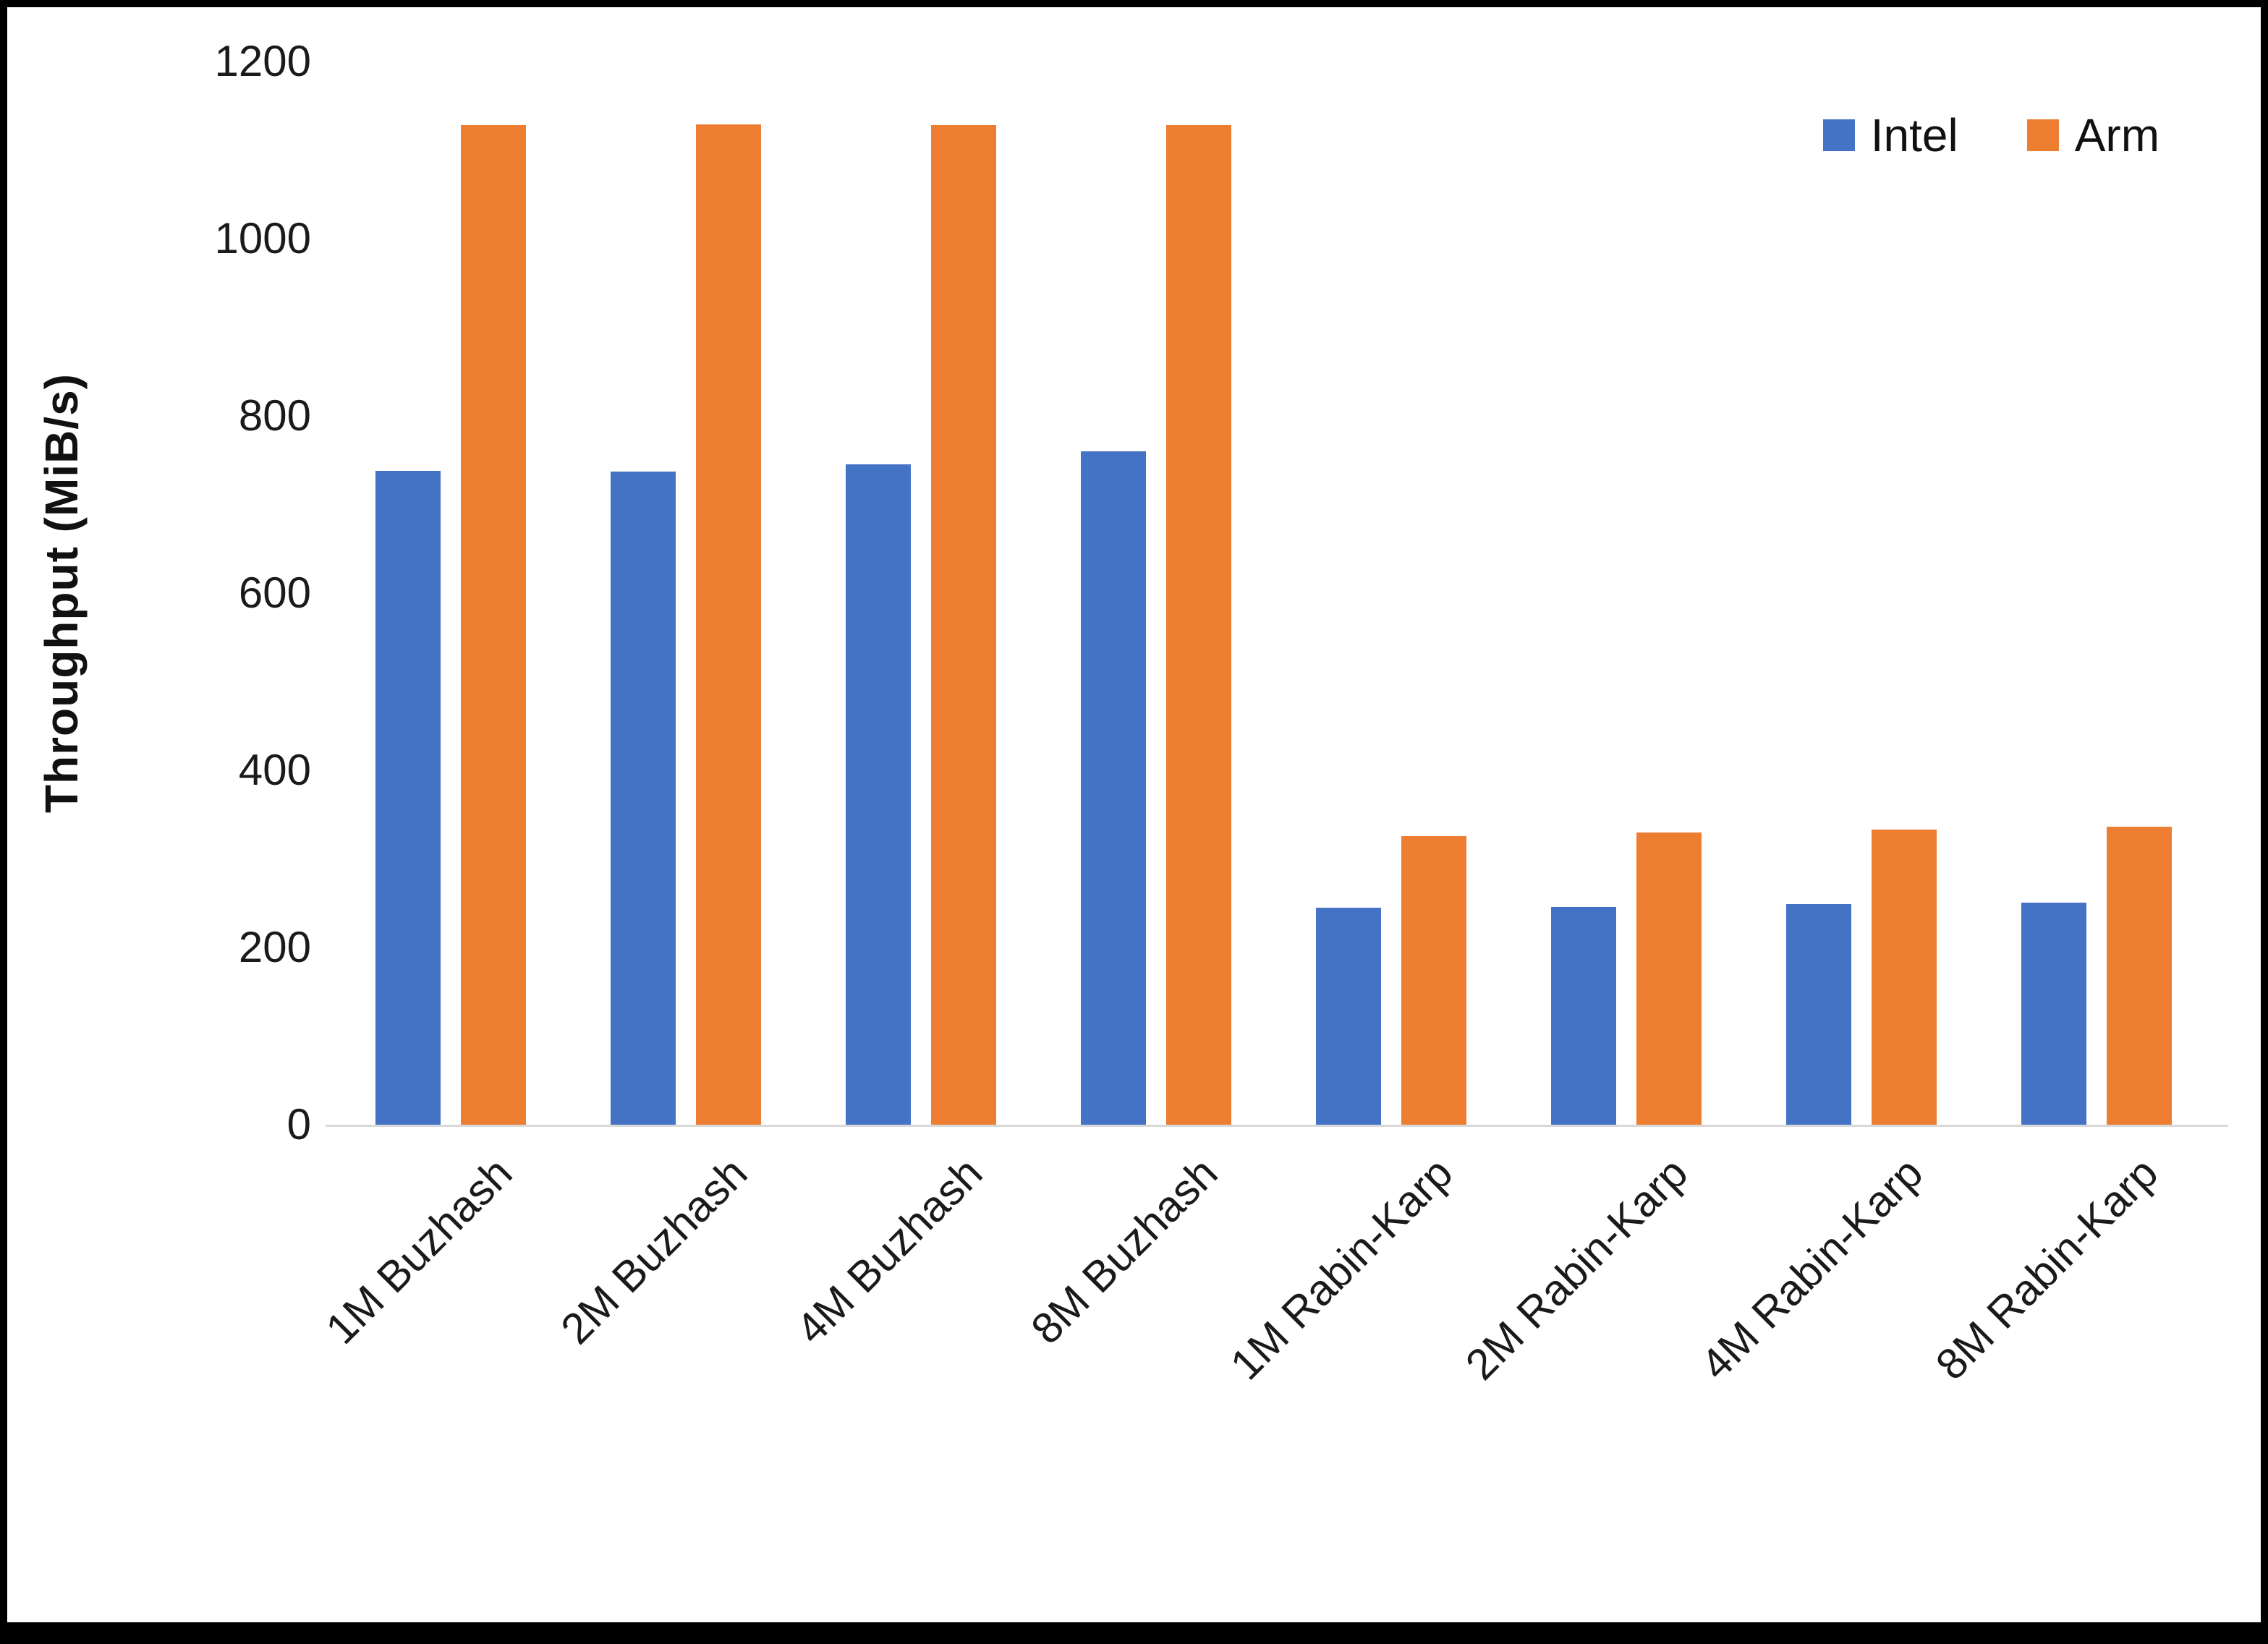 The image size is (2268, 1644). I want to click on y-tick-label-600: 600, so click(274, 592).